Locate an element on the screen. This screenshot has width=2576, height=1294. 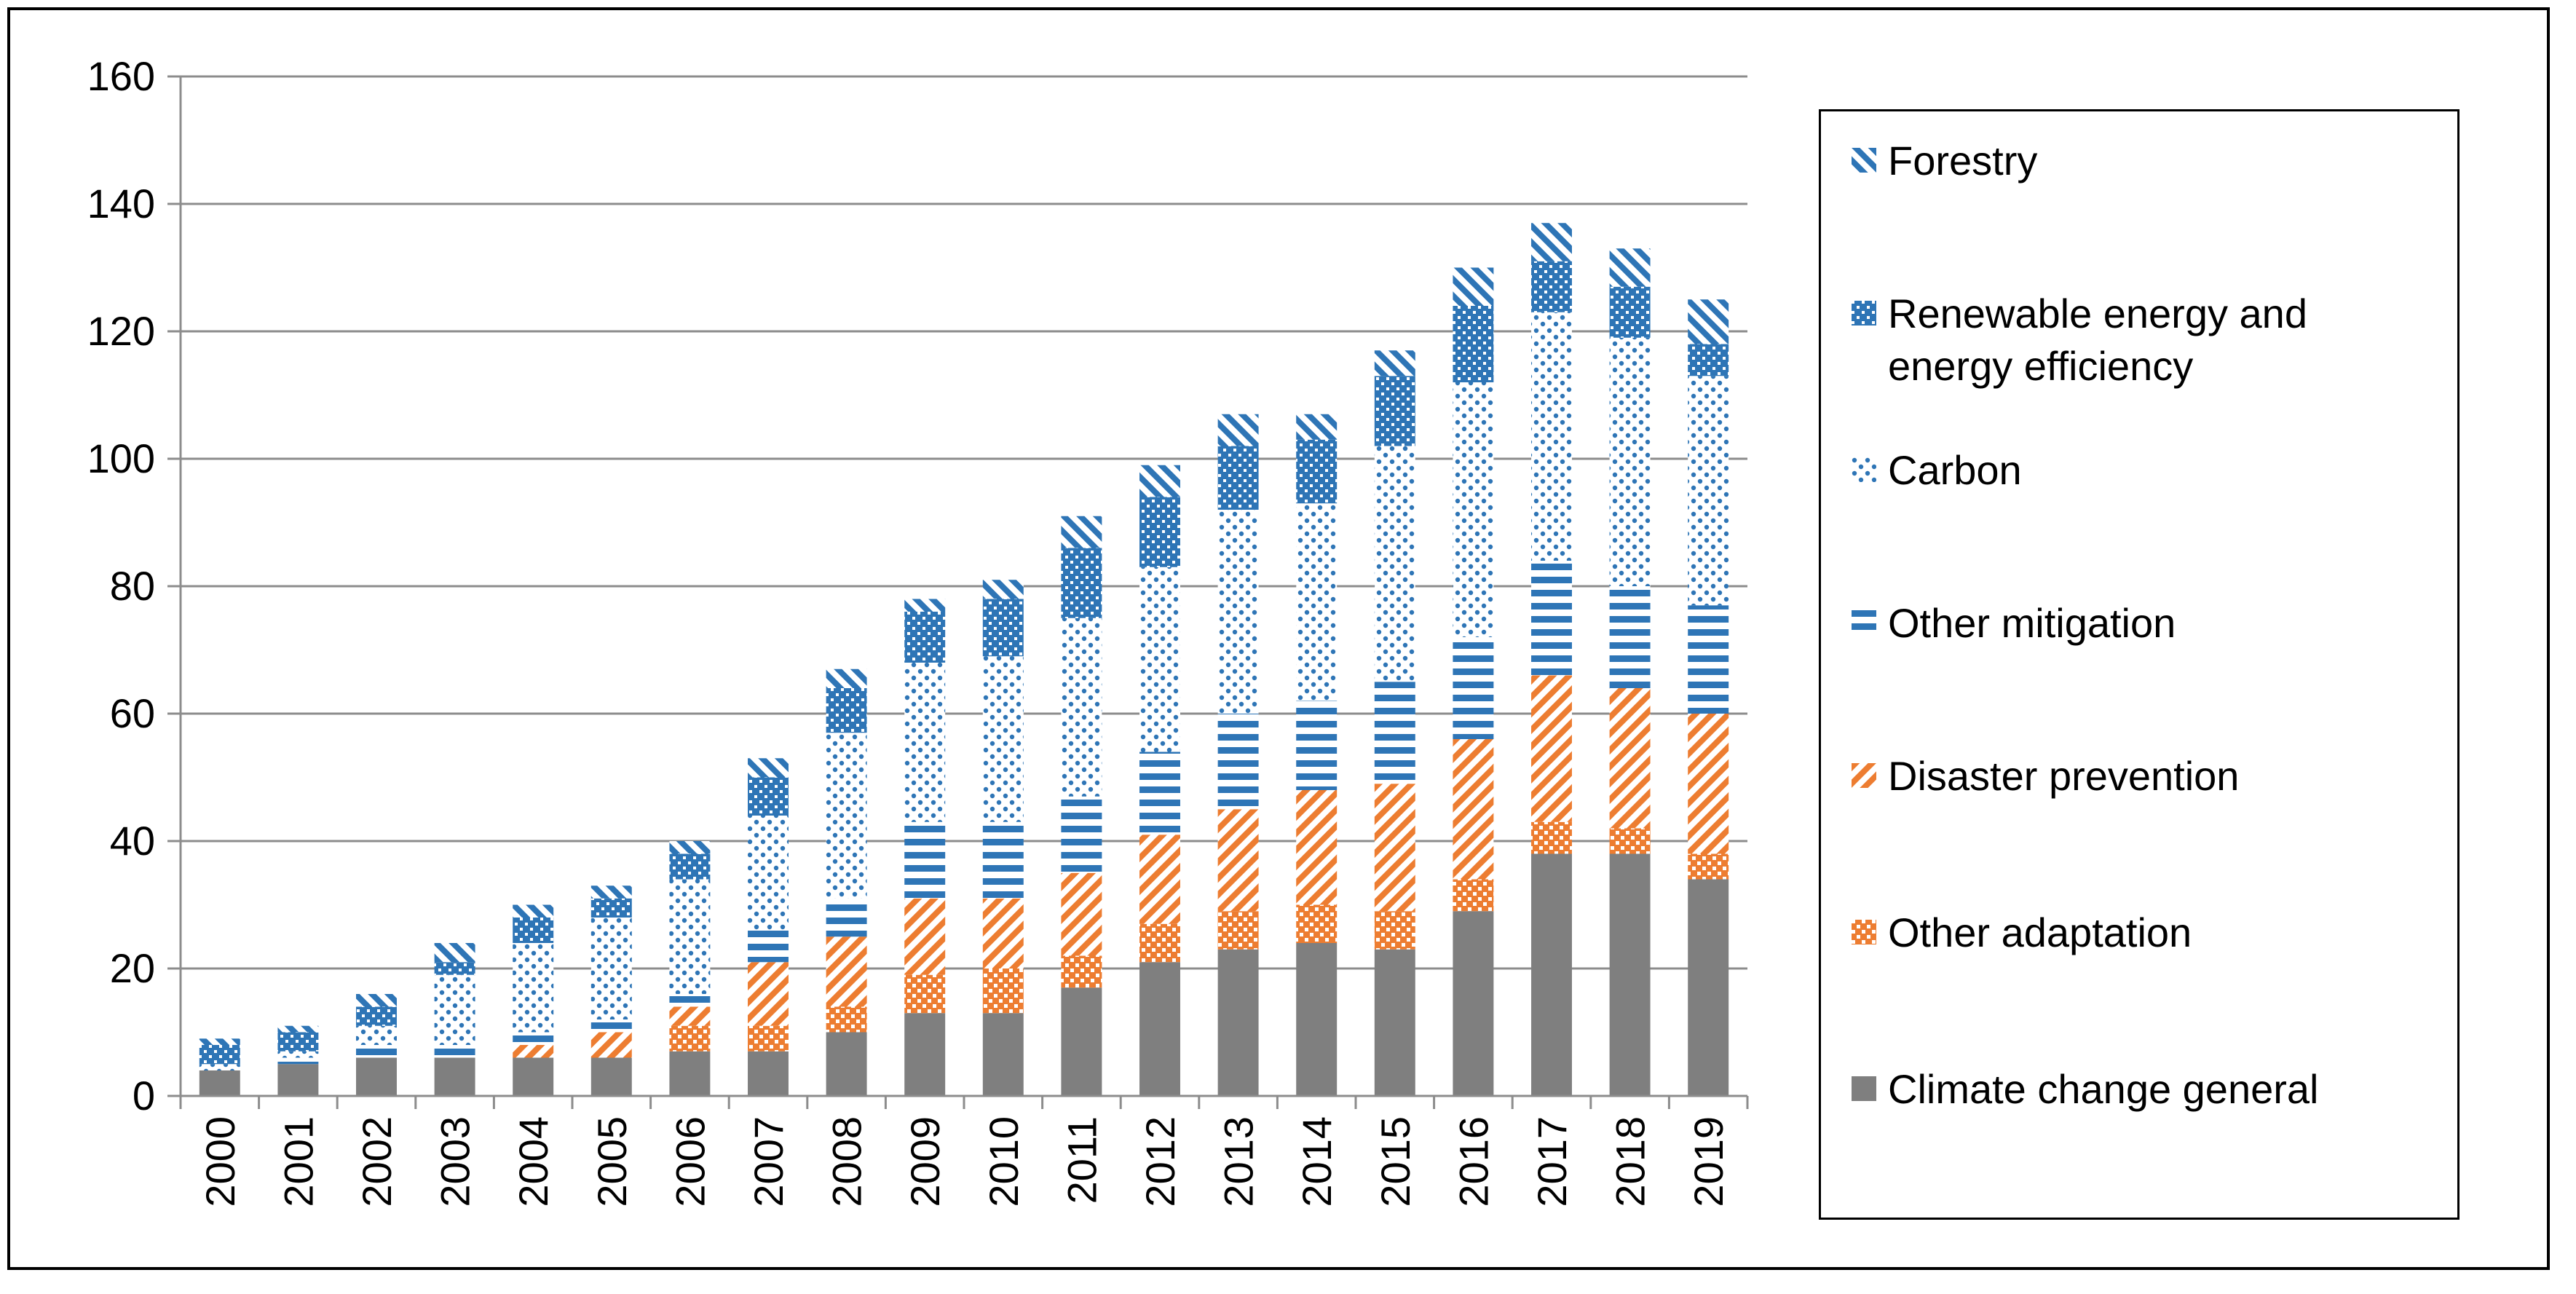
bar-segment-2002-climate-change-general is located at coordinates (376, 1076).